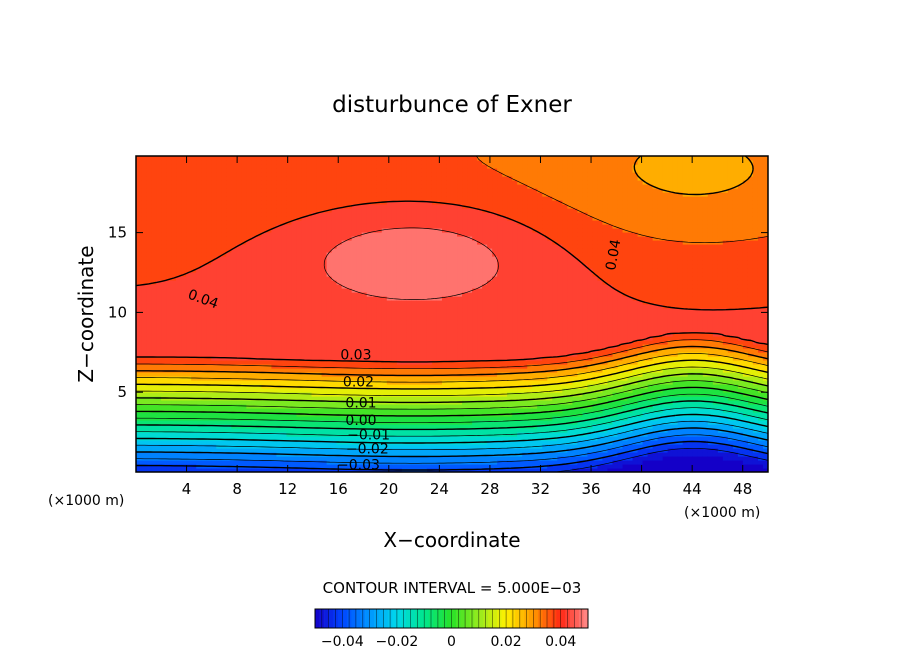  Describe the element at coordinates (117, 233) in the screenshot. I see `y-tick-label: 15` at that location.